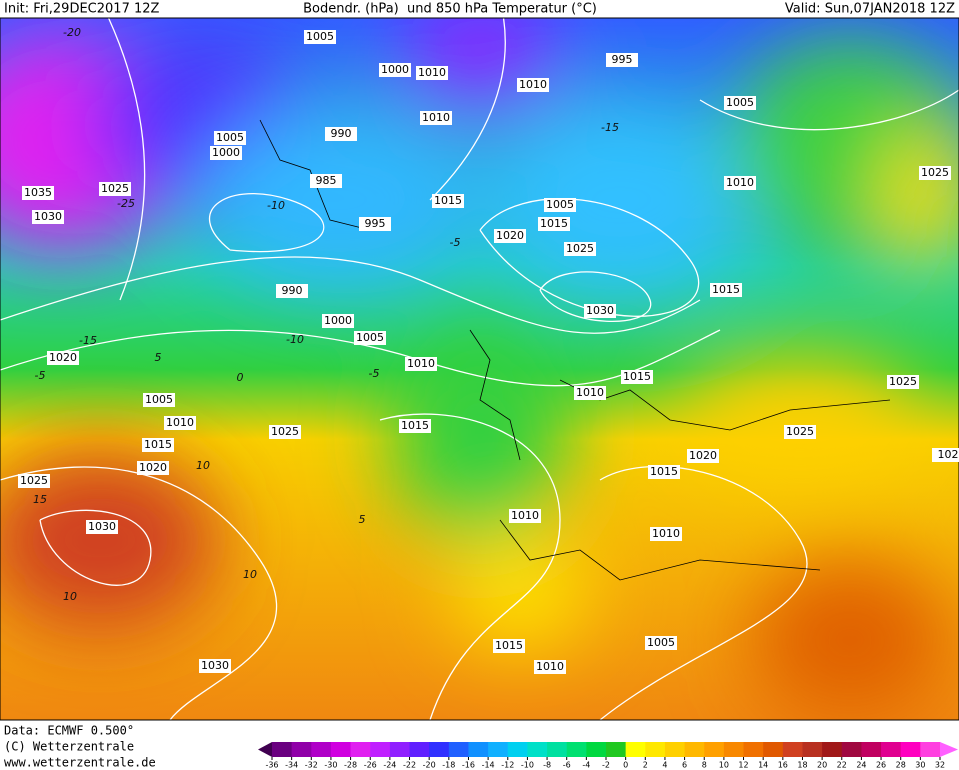 The height and width of the screenshot is (770, 959). Describe the element at coordinates (507, 765) in the screenshot. I see `colorbar-tick-label: -12` at that location.